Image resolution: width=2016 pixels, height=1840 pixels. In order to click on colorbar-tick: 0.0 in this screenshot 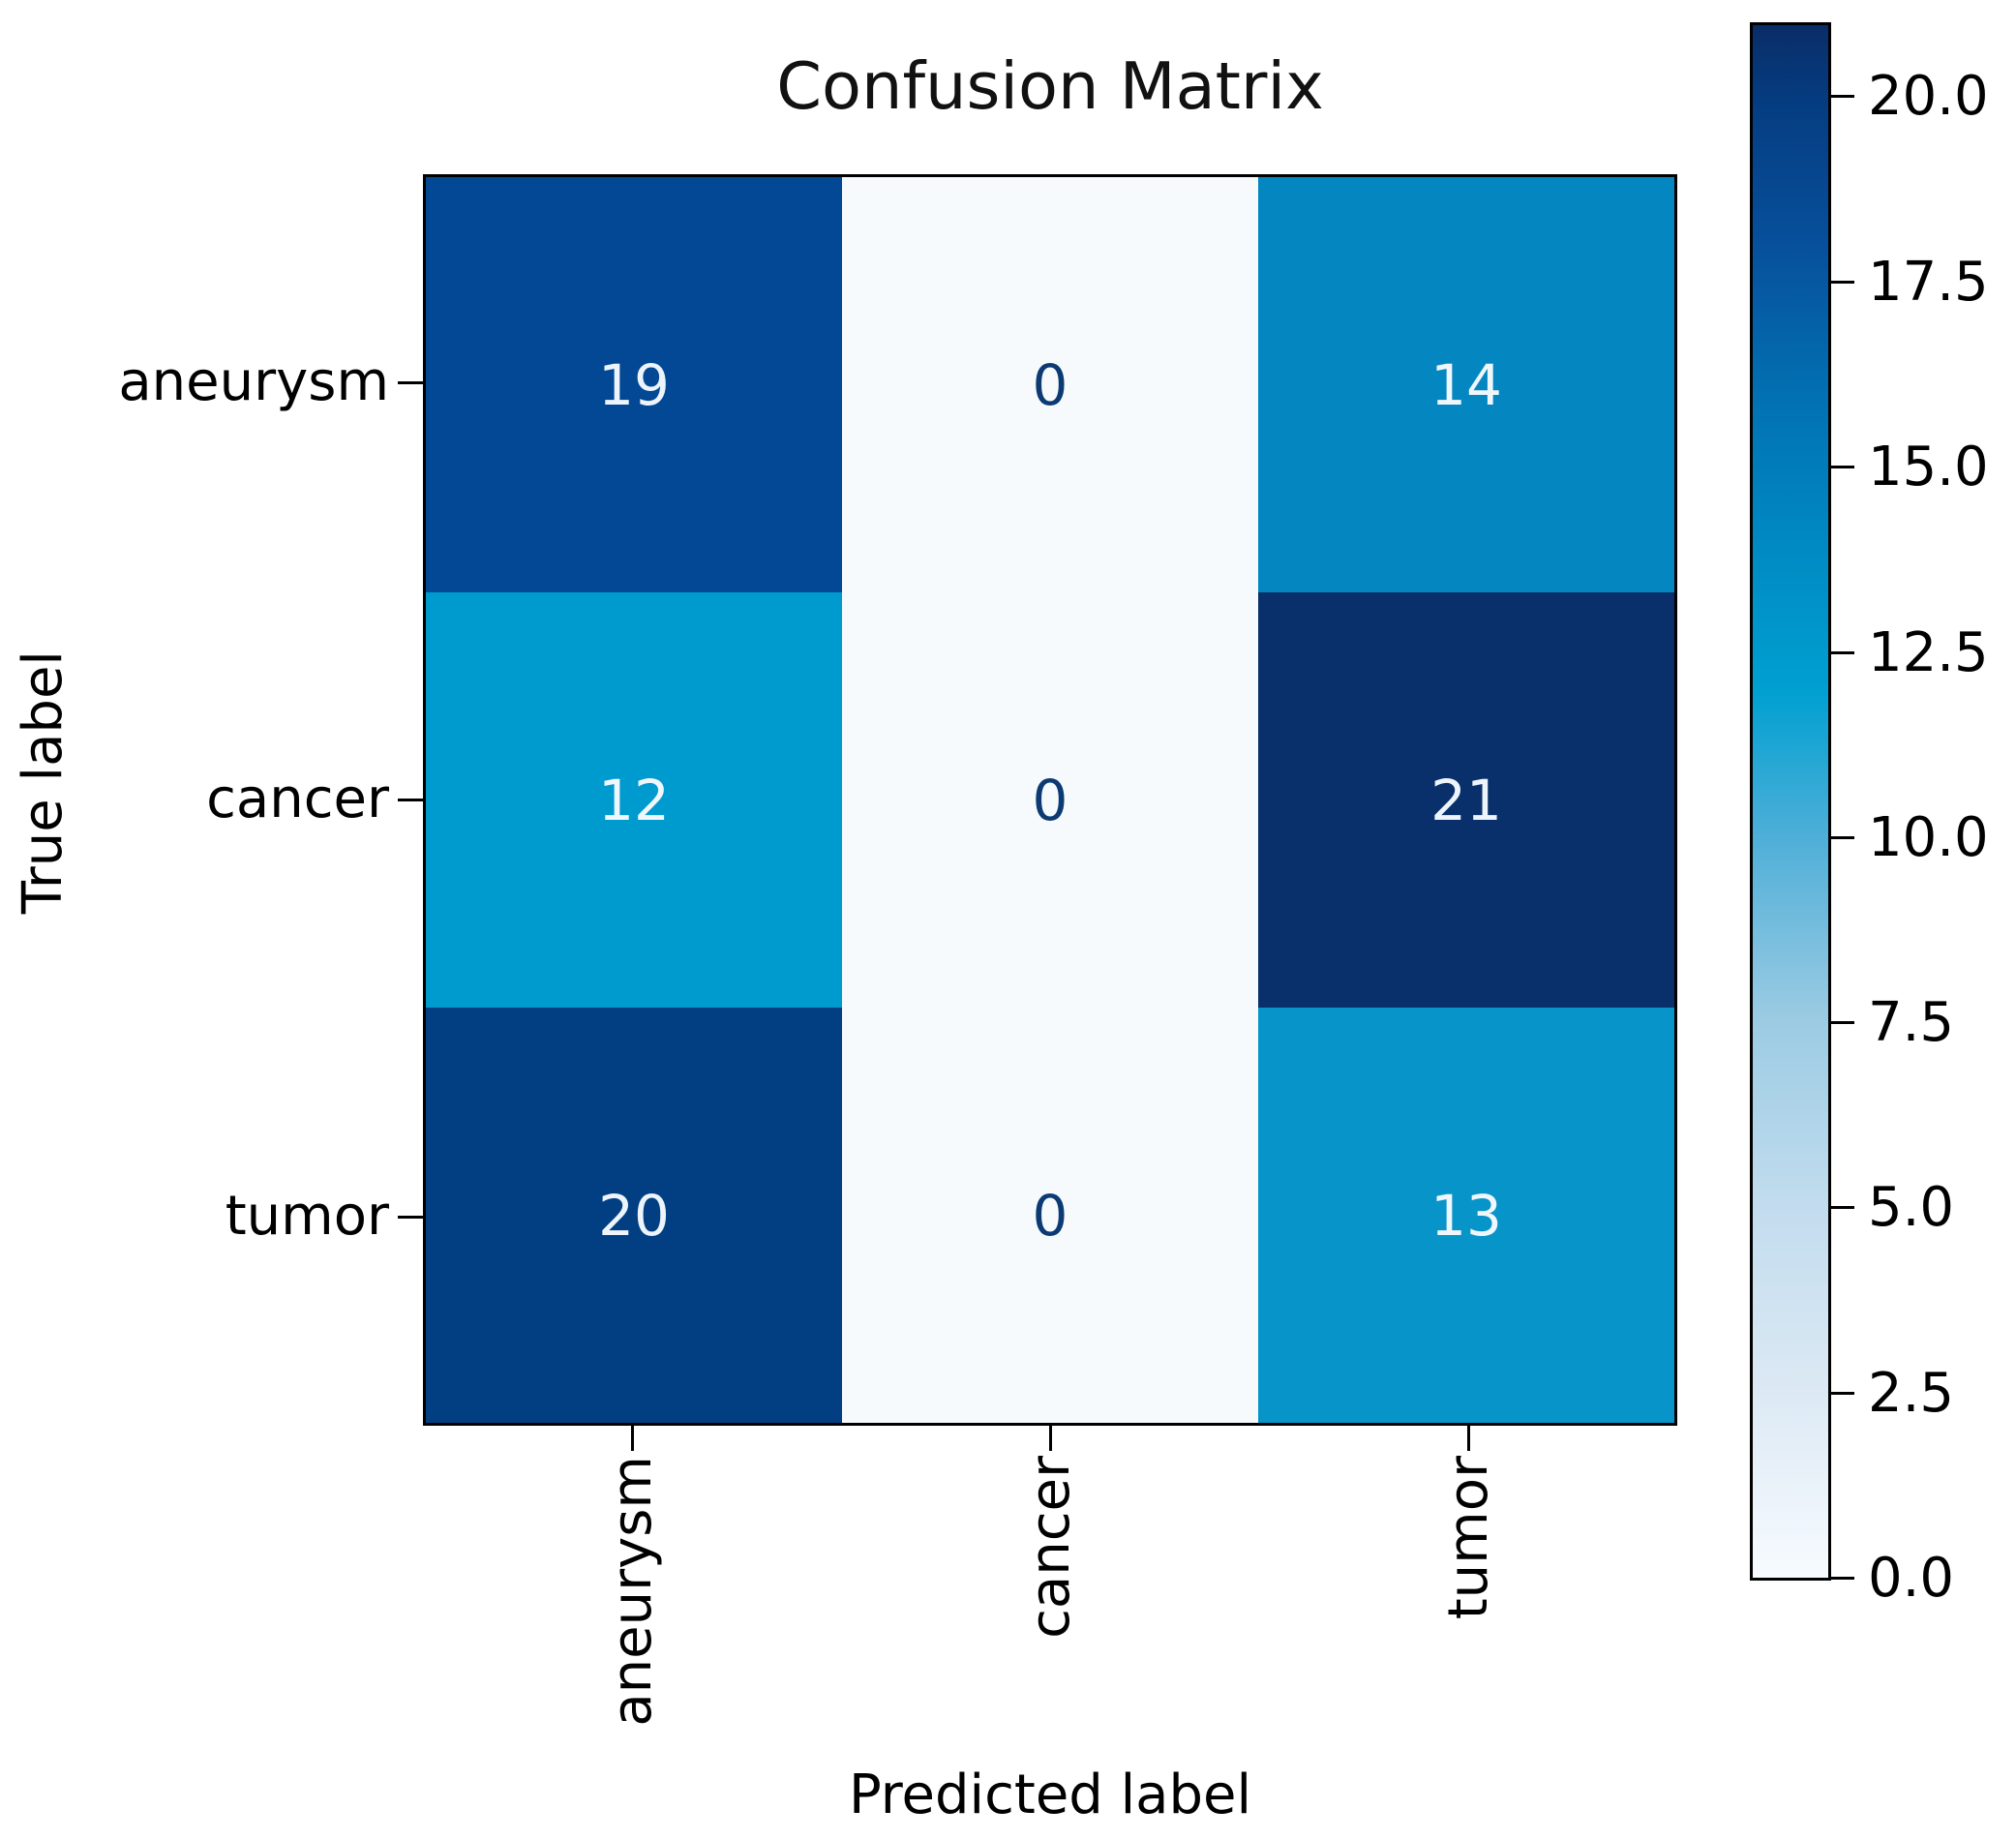, I will do `click(1892, 1578)`.